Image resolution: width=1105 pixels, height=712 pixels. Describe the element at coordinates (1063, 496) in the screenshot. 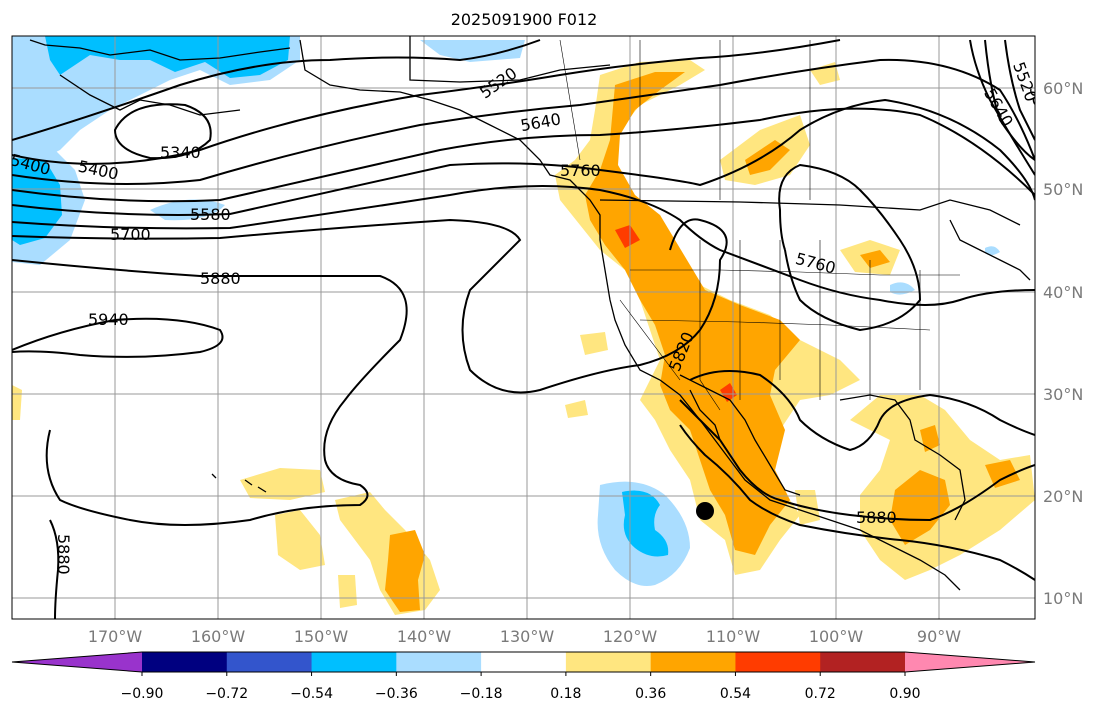

I see `lat-tick-label: 20°N` at that location.